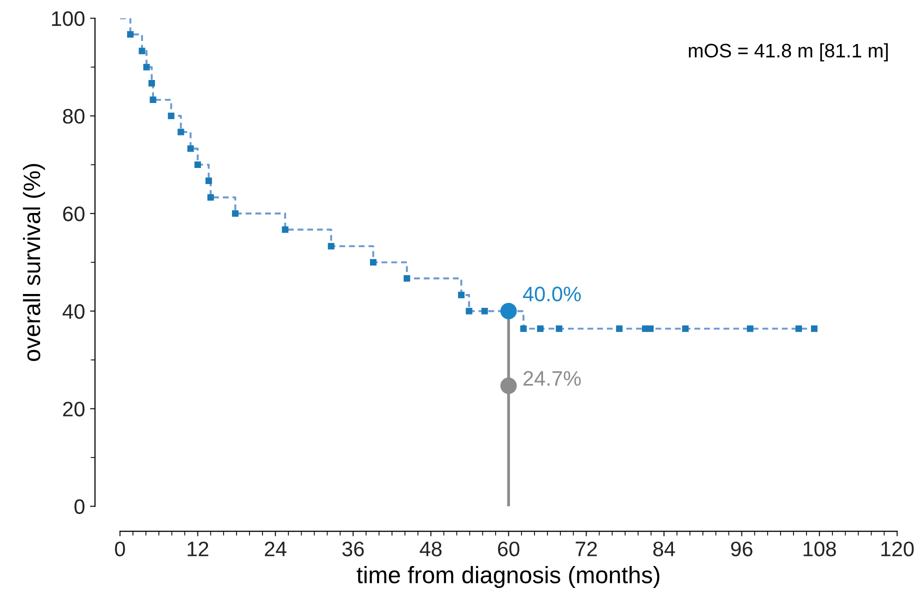  What do you see at coordinates (68, 18) in the screenshot?
I see `y-tick-label: 100` at bounding box center [68, 18].